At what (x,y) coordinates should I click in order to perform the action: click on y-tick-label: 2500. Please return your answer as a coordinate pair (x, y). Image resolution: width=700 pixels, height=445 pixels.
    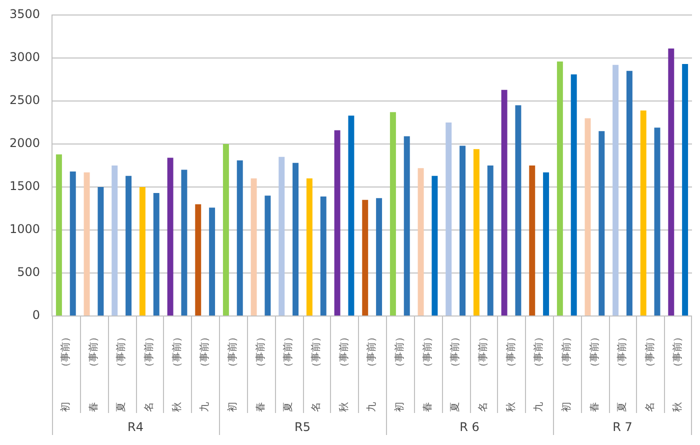
    Looking at the image, I should click on (24, 100).